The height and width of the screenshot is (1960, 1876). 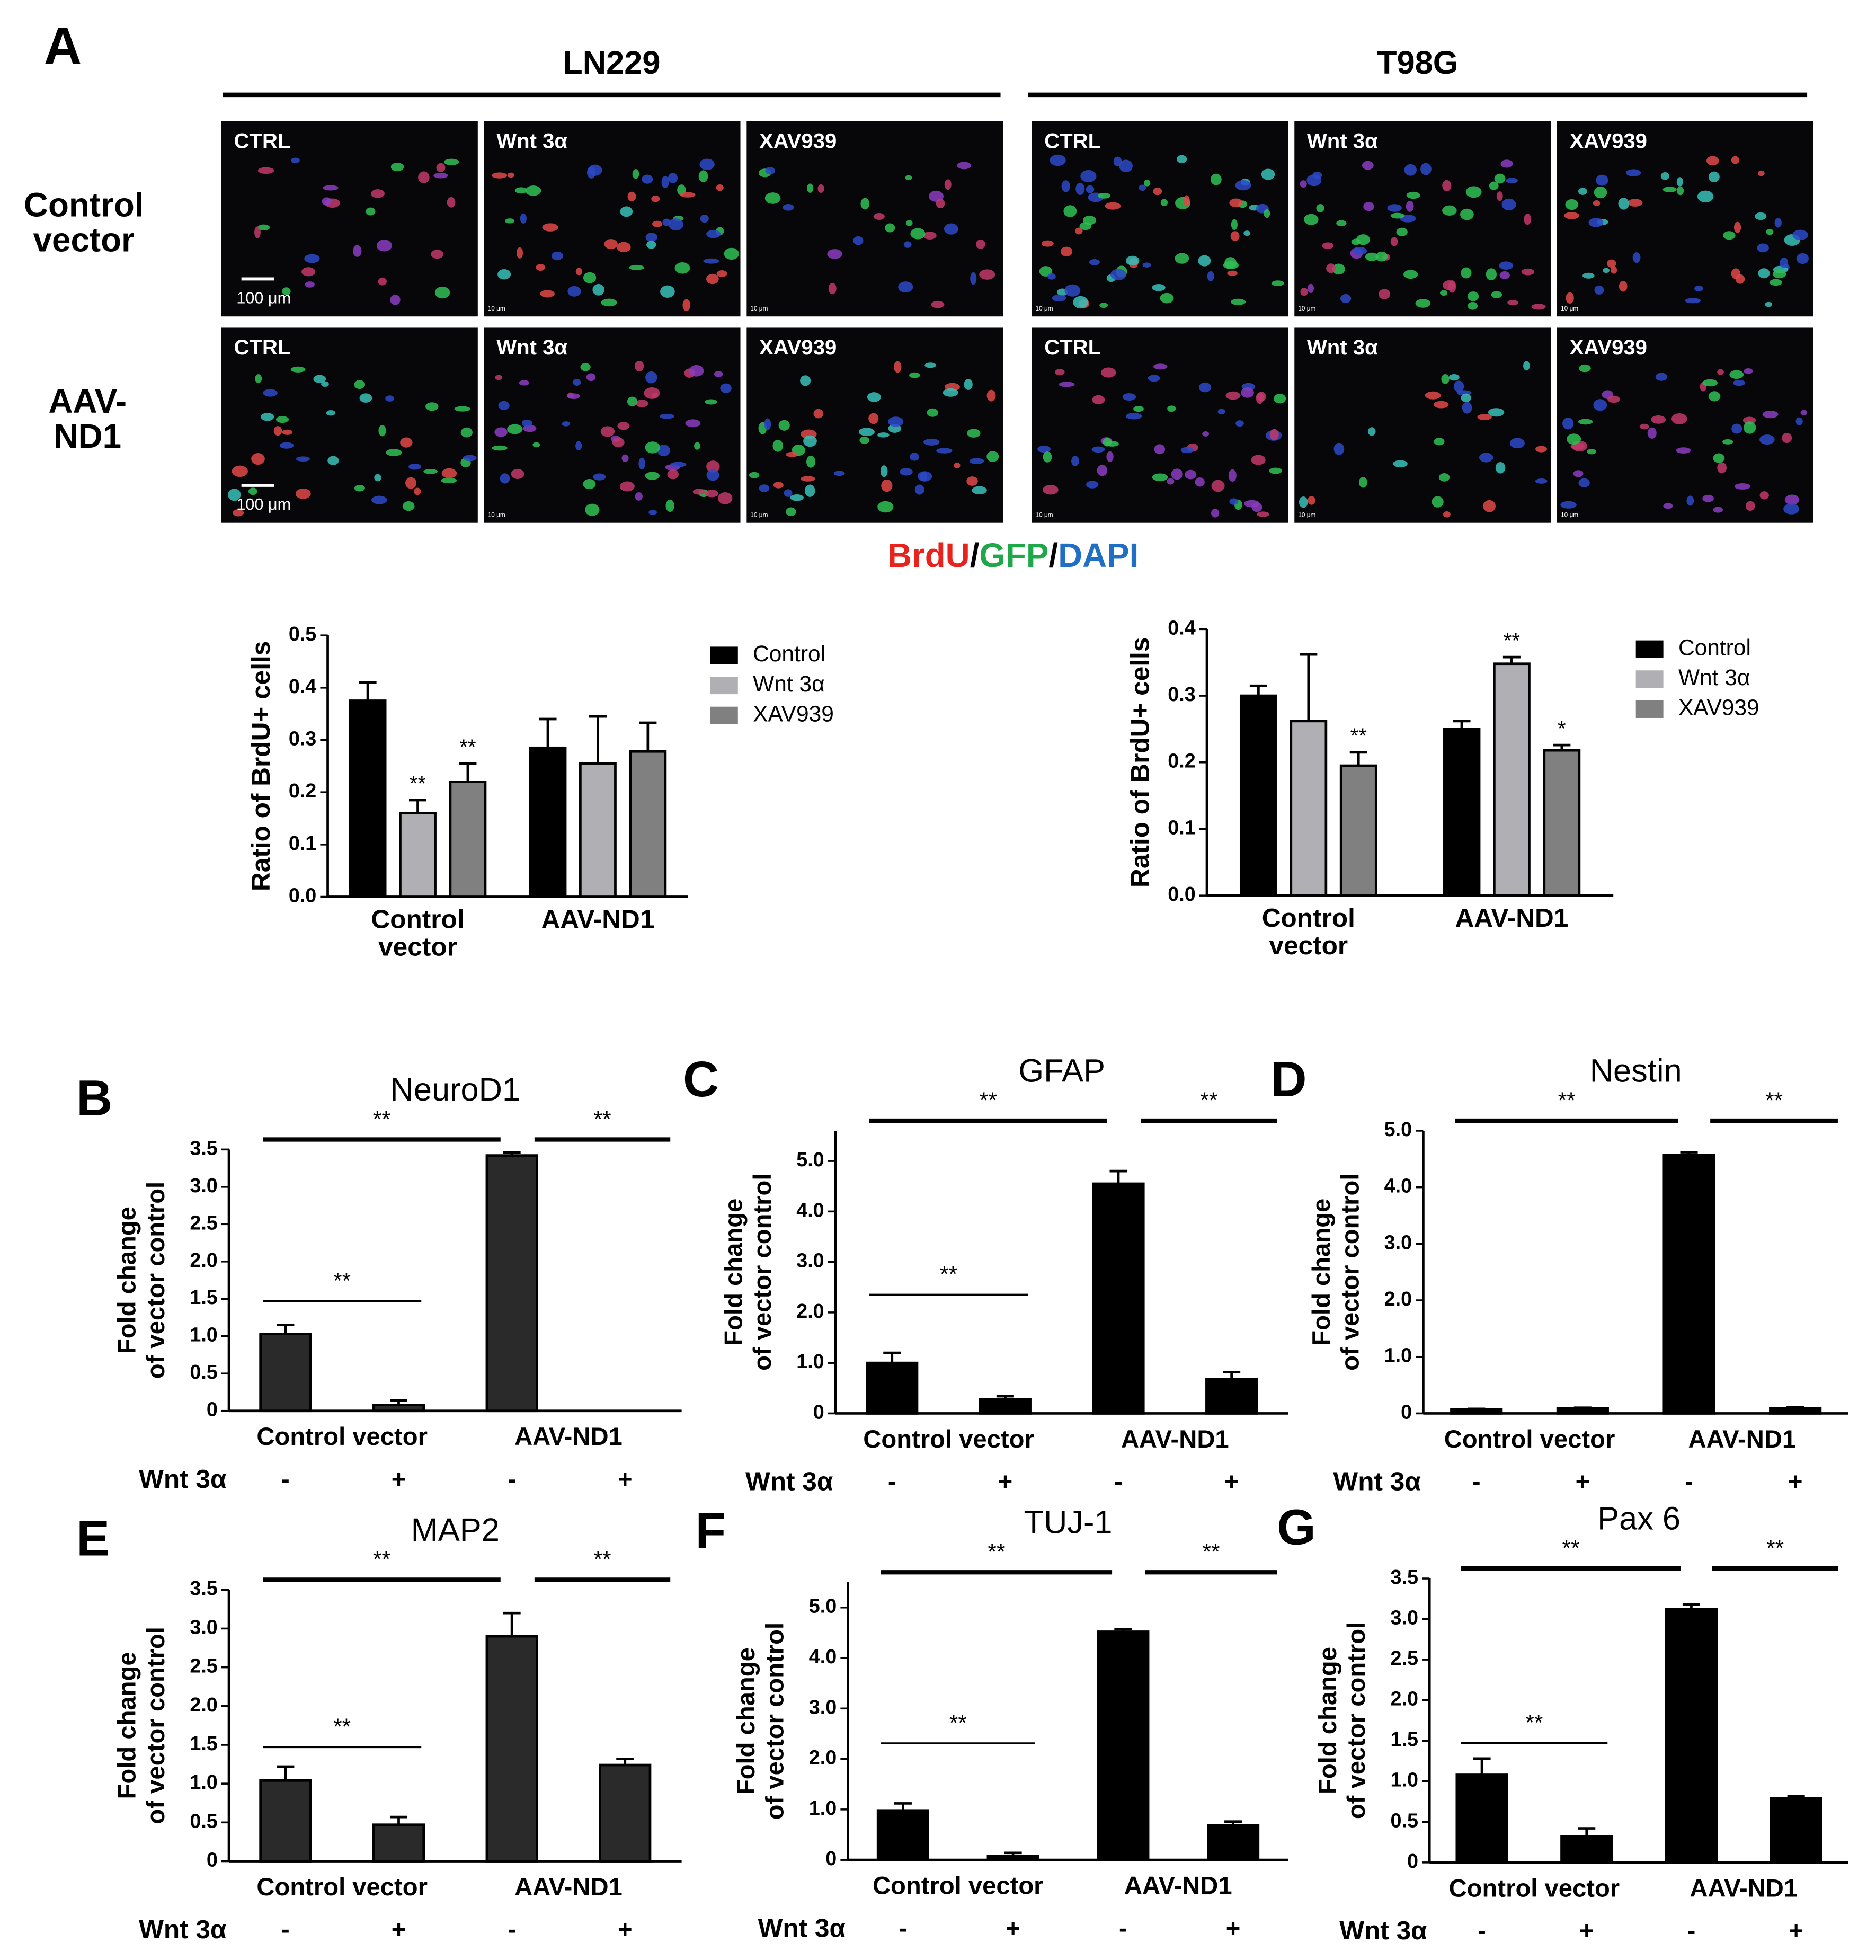 I want to click on y-tick-label: 0.5, so click(x=302, y=634).